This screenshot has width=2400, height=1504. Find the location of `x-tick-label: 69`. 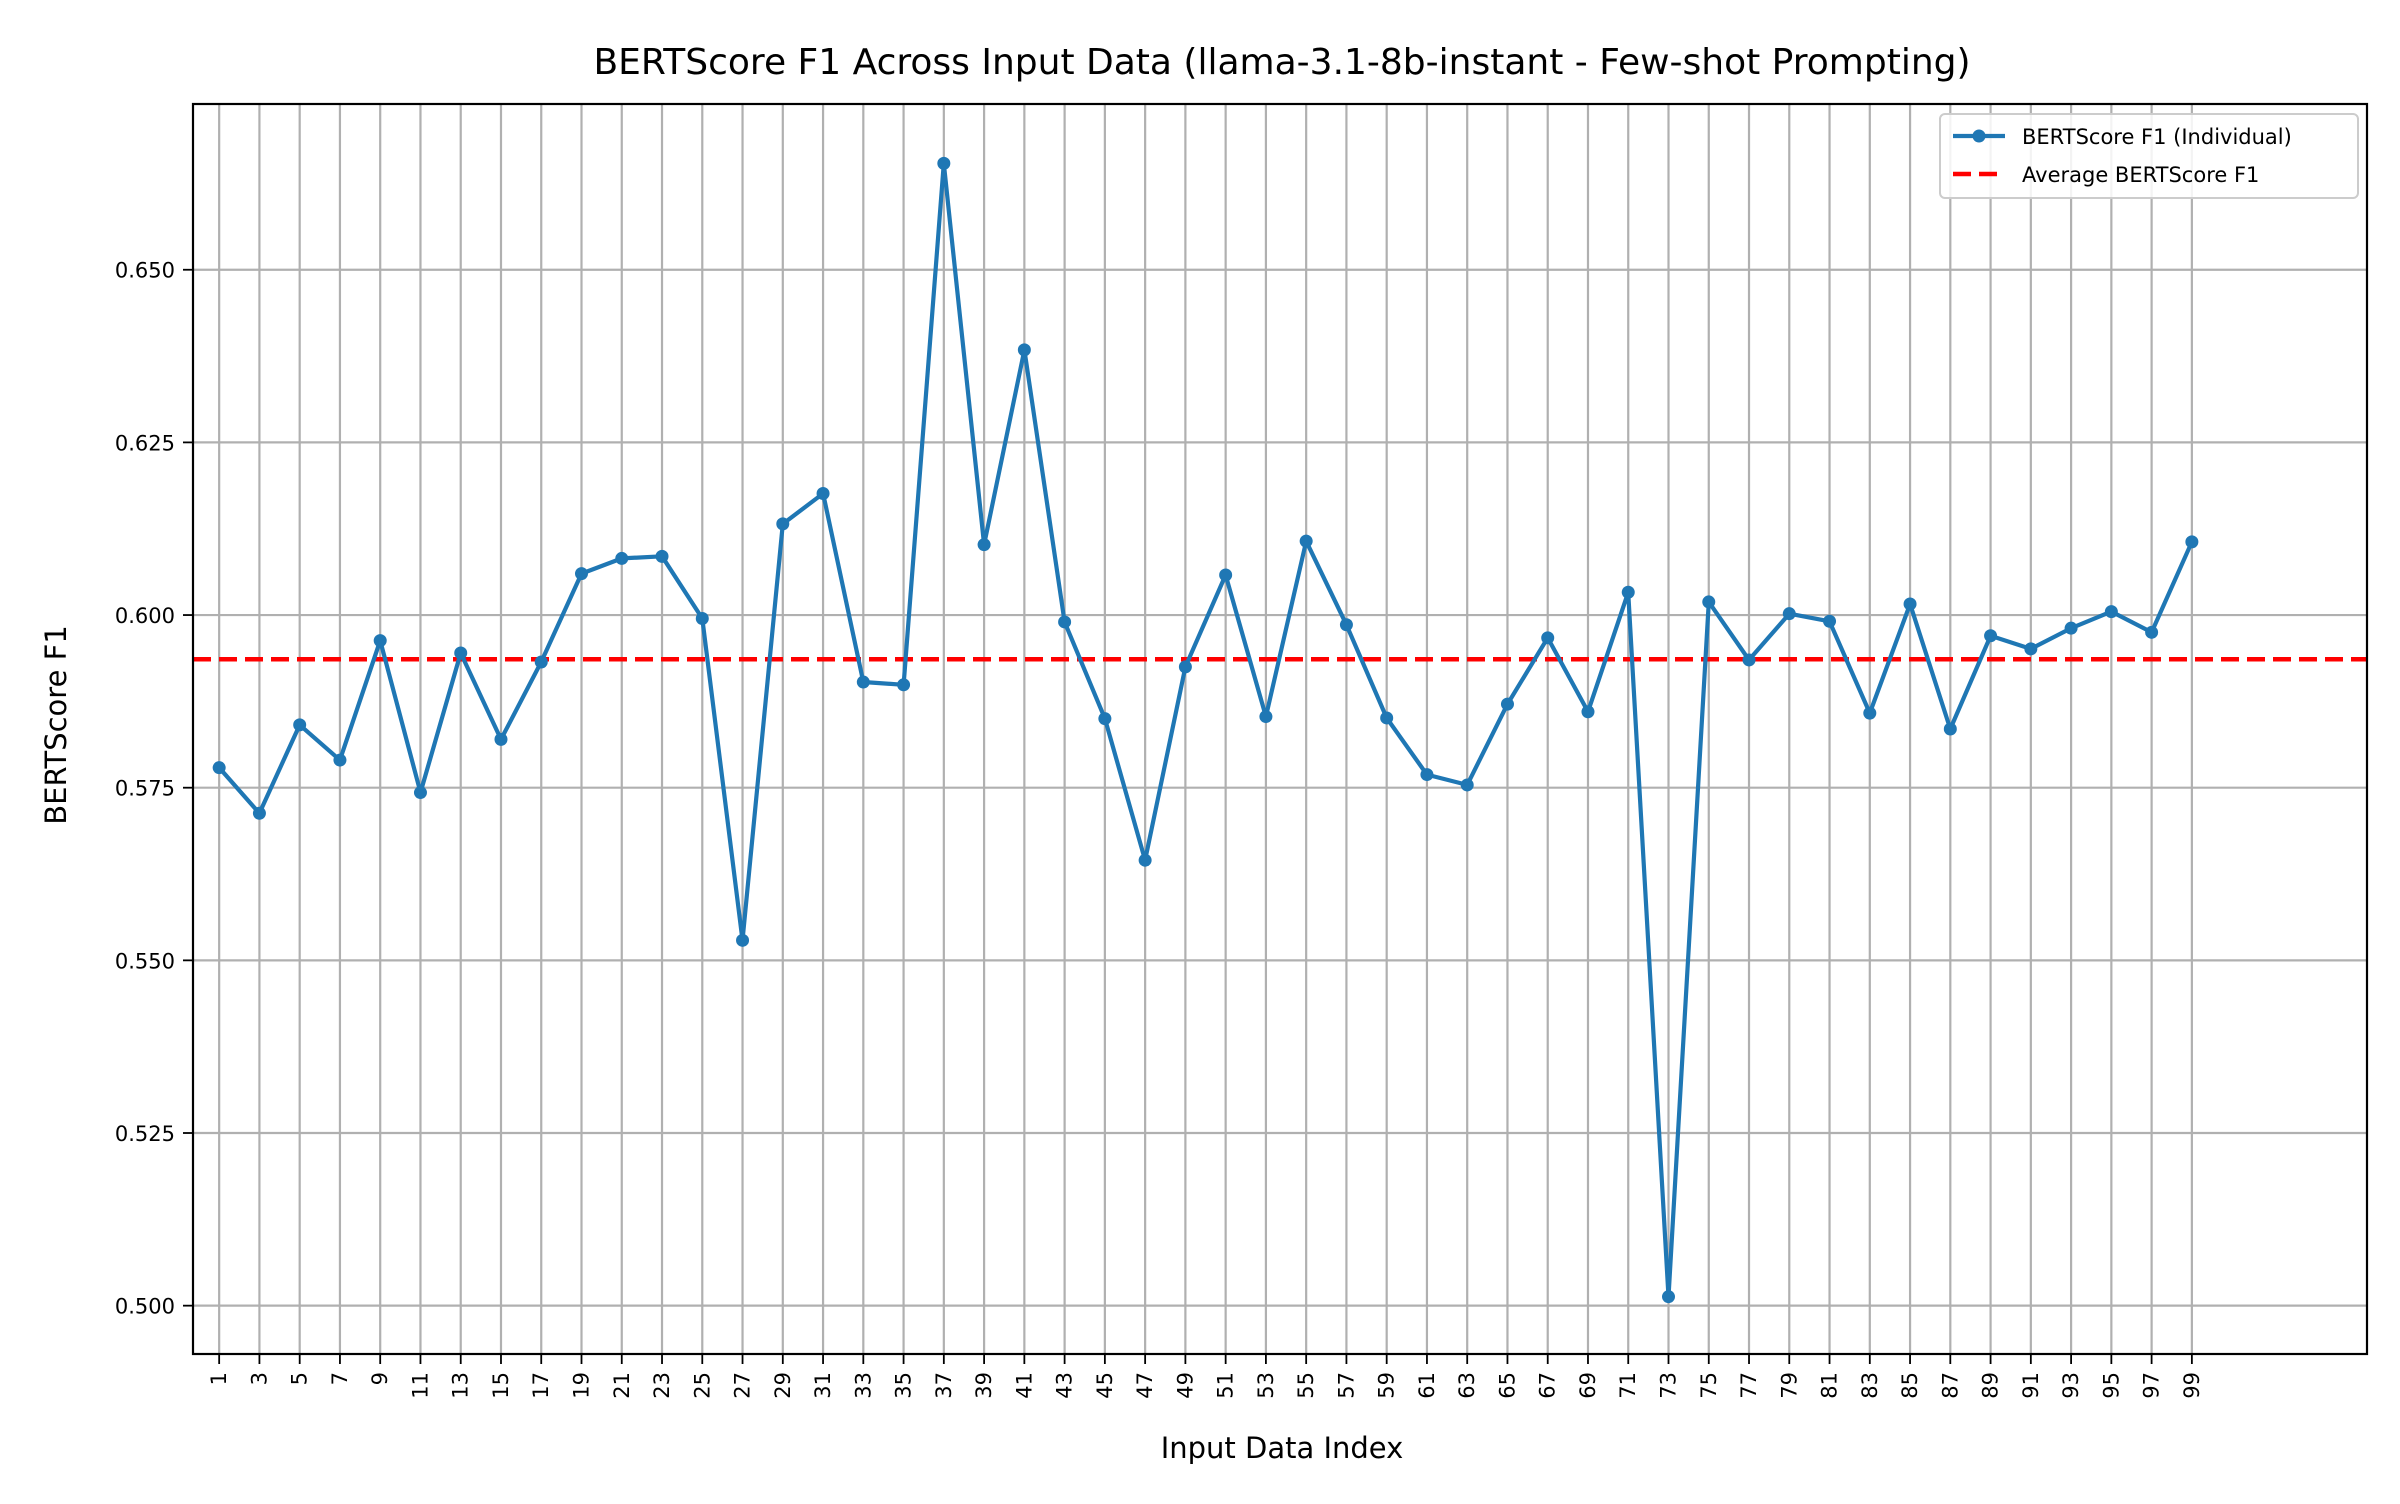

x-tick-label: 69 is located at coordinates (1588, 1385).